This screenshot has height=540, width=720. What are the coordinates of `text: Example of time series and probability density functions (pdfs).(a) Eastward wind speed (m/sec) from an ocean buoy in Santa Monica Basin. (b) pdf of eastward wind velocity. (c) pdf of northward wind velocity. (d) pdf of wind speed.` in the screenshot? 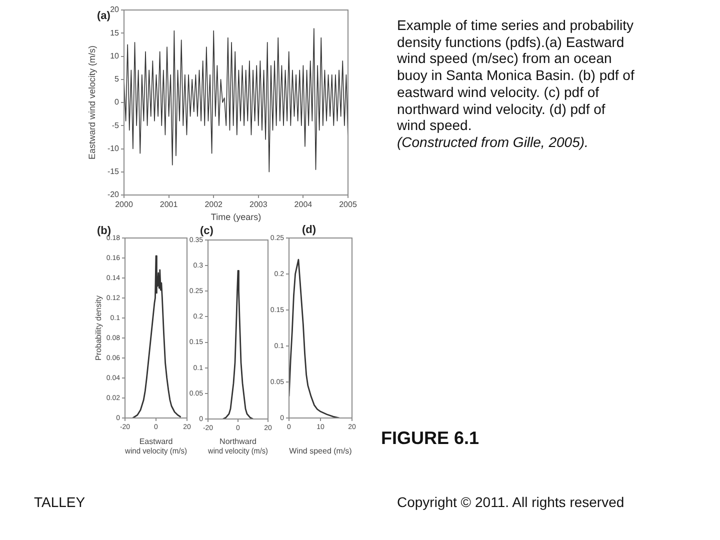 It's located at (516, 75).